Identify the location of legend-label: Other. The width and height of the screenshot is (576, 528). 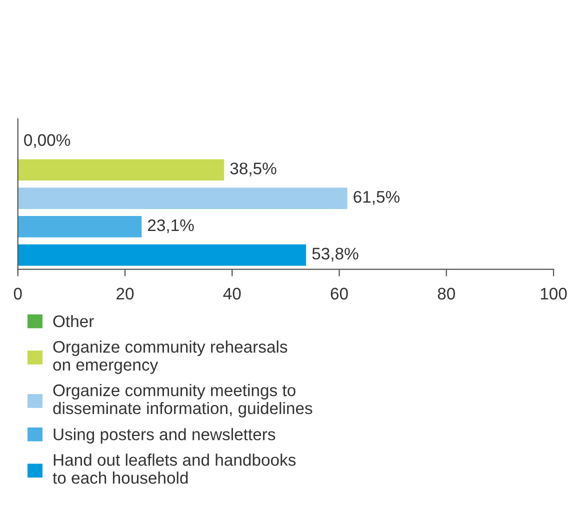
(73, 321).